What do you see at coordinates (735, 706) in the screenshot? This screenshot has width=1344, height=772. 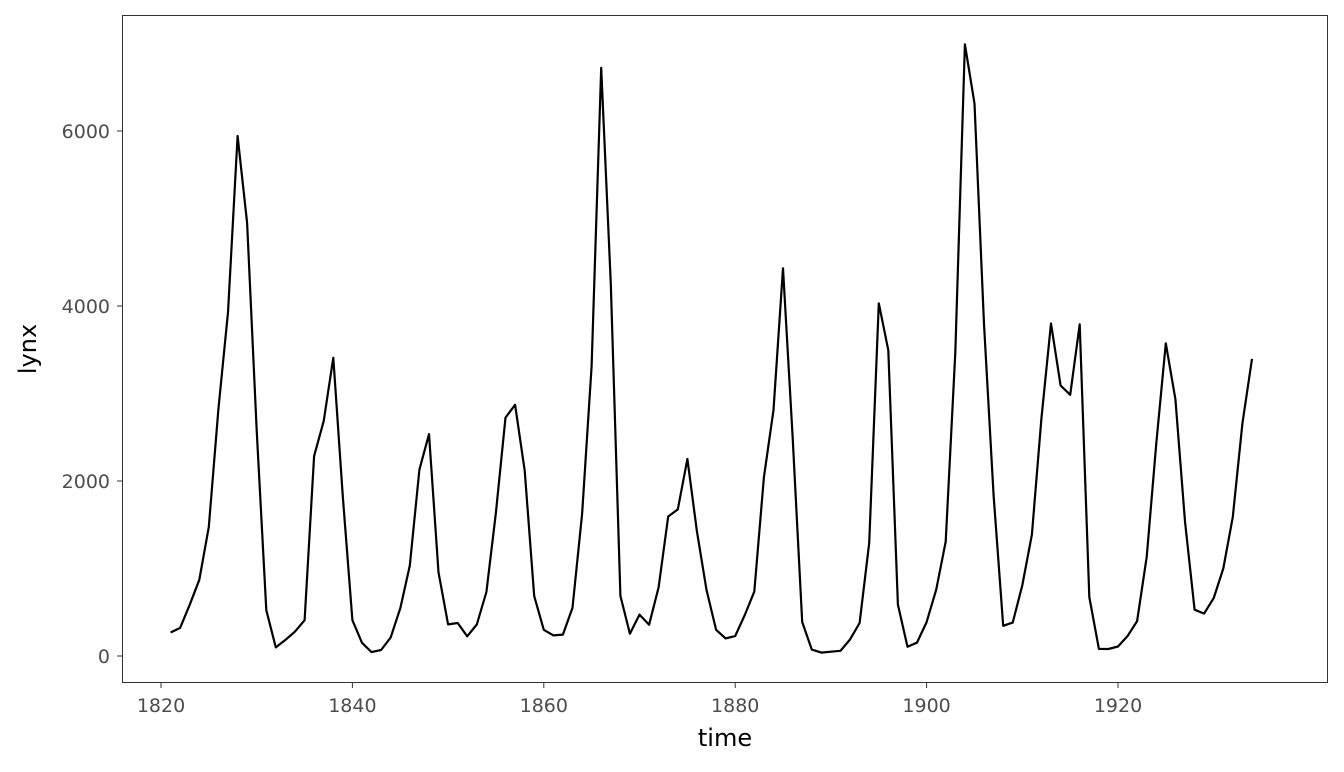 I see `x-tick-label: 1880` at bounding box center [735, 706].